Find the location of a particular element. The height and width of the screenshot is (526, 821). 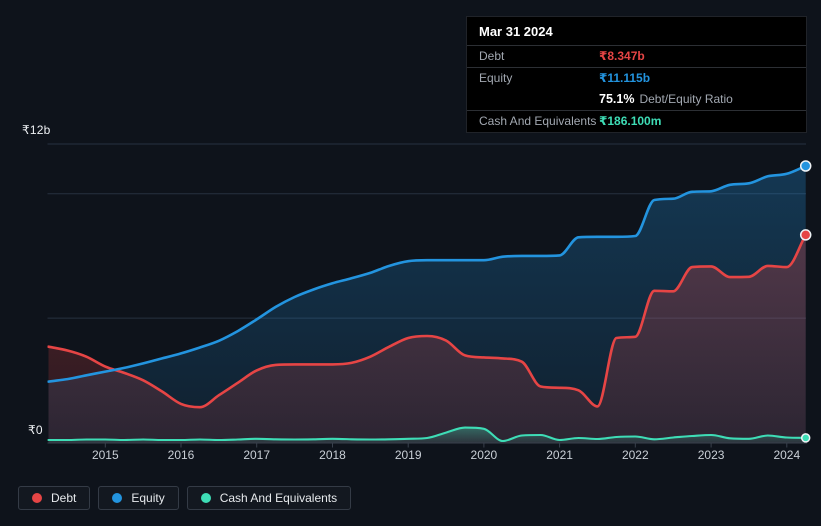

tooltip-debt-value: ₹8.347b is located at coordinates (622, 56).